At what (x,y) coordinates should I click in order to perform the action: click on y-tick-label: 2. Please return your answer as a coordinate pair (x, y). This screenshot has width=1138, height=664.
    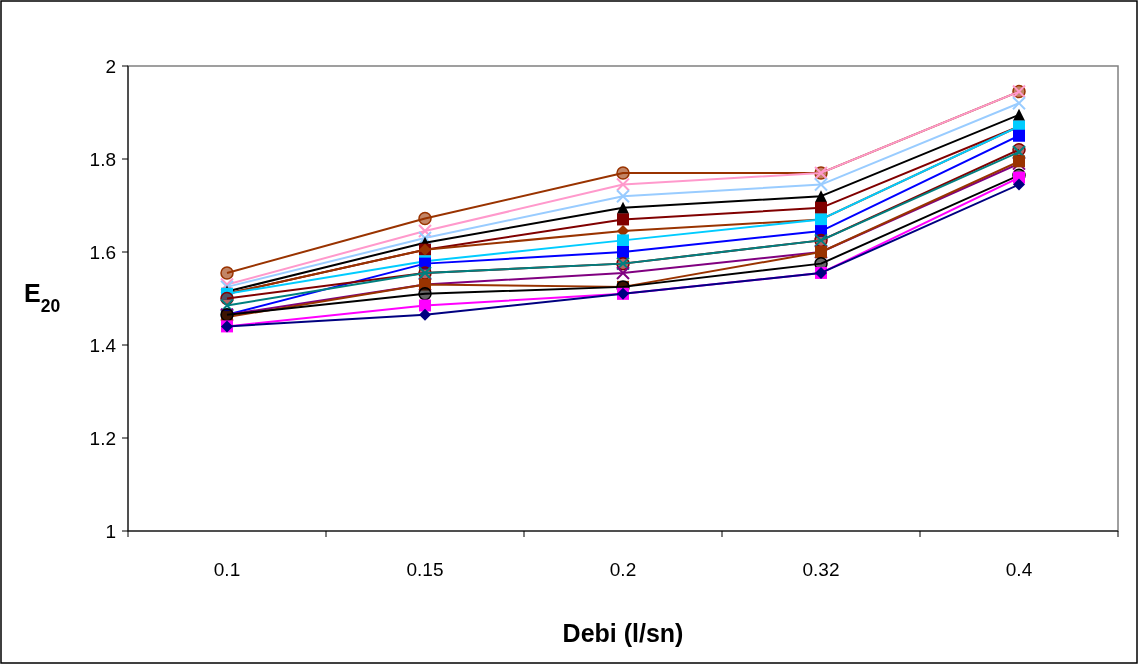
    Looking at the image, I should click on (110, 66).